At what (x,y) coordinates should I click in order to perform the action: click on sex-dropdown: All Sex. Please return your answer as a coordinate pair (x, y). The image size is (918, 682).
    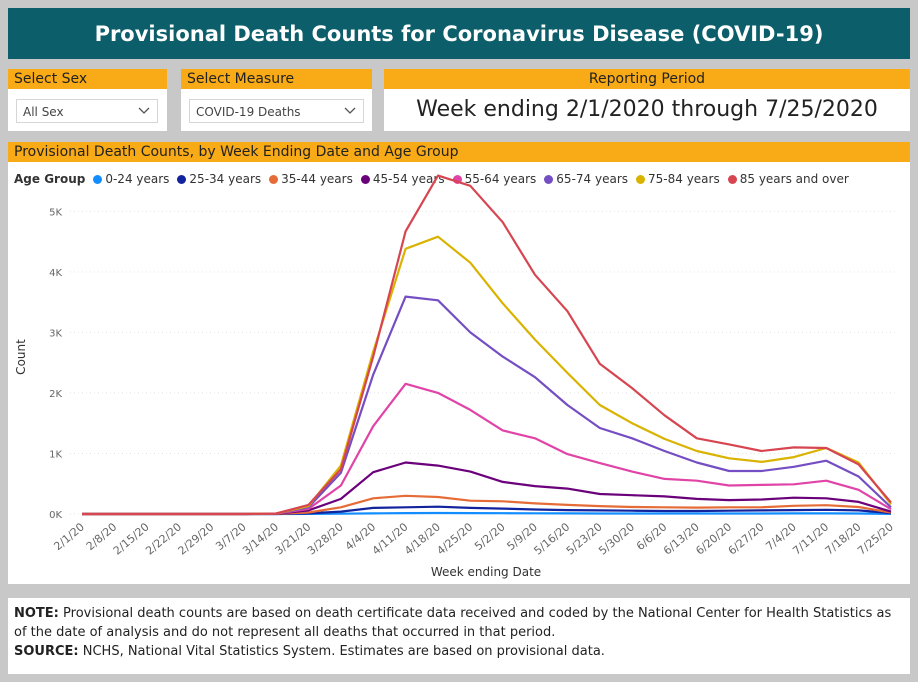
    Looking at the image, I should click on (87, 111).